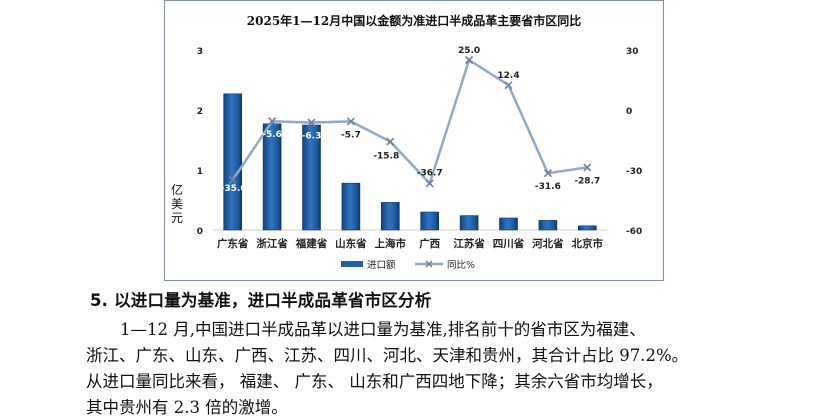 The height and width of the screenshot is (420, 813). Describe the element at coordinates (233, 243) in the screenshot. I see `x-tick-label: 广东省` at that location.